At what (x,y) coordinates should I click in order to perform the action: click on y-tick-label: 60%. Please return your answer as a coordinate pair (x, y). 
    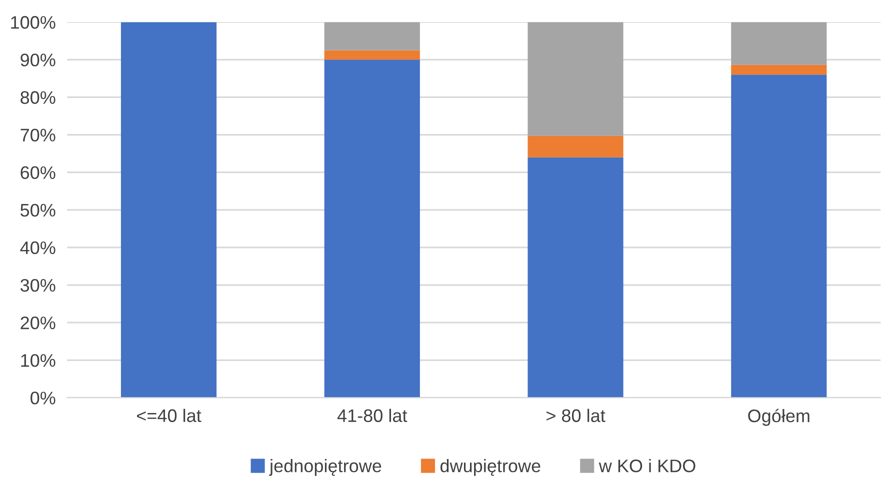
    Looking at the image, I should click on (38, 173).